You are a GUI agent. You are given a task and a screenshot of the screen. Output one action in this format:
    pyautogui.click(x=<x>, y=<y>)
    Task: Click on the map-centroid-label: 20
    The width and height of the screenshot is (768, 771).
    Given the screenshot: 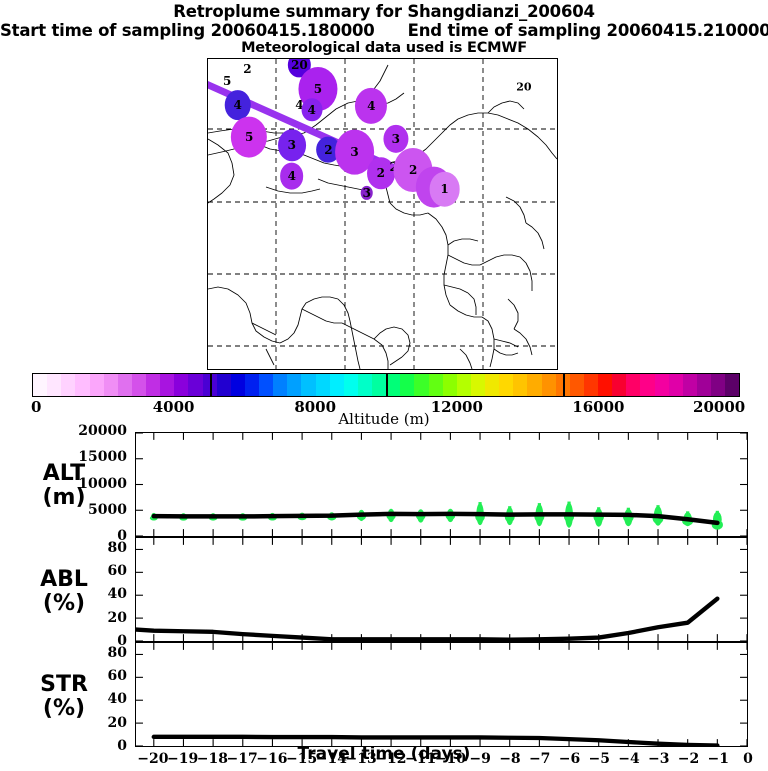 What is the action you would take?
    pyautogui.click(x=299, y=65)
    